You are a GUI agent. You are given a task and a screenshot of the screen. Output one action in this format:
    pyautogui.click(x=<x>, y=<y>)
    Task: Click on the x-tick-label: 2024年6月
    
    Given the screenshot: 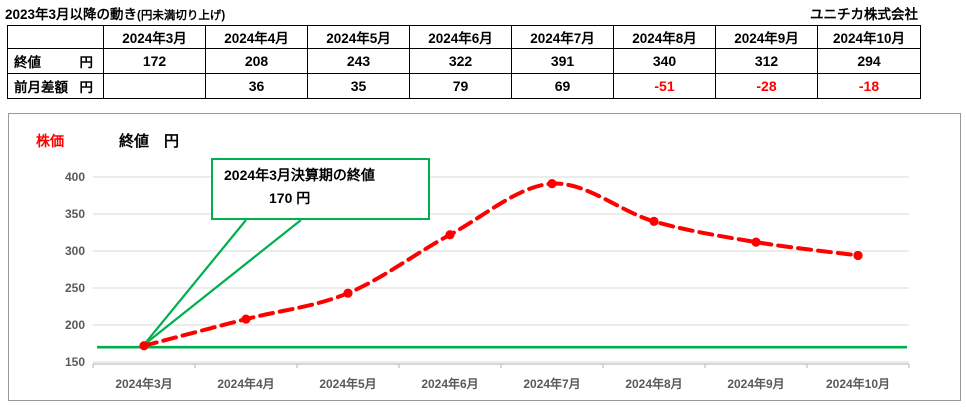 What is the action you would take?
    pyautogui.click(x=449, y=383)
    